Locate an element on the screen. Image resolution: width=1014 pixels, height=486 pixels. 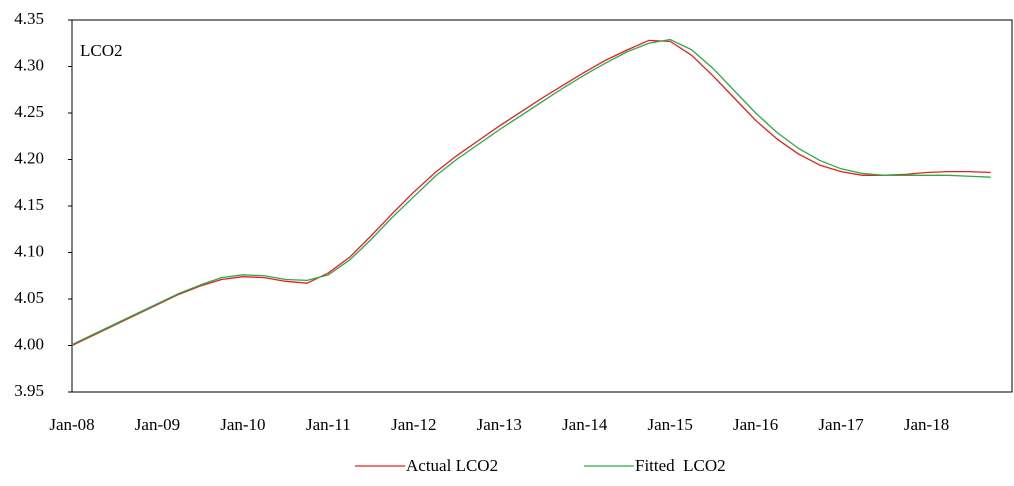
legend-label: Actual LCO2 is located at coordinates (452, 465).